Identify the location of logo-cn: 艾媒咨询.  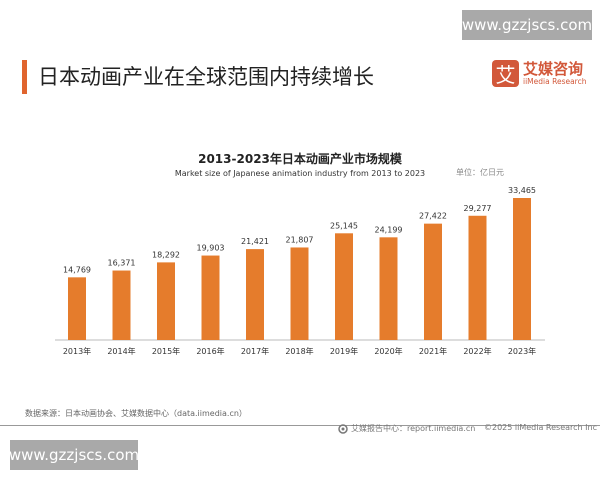
(553, 69).